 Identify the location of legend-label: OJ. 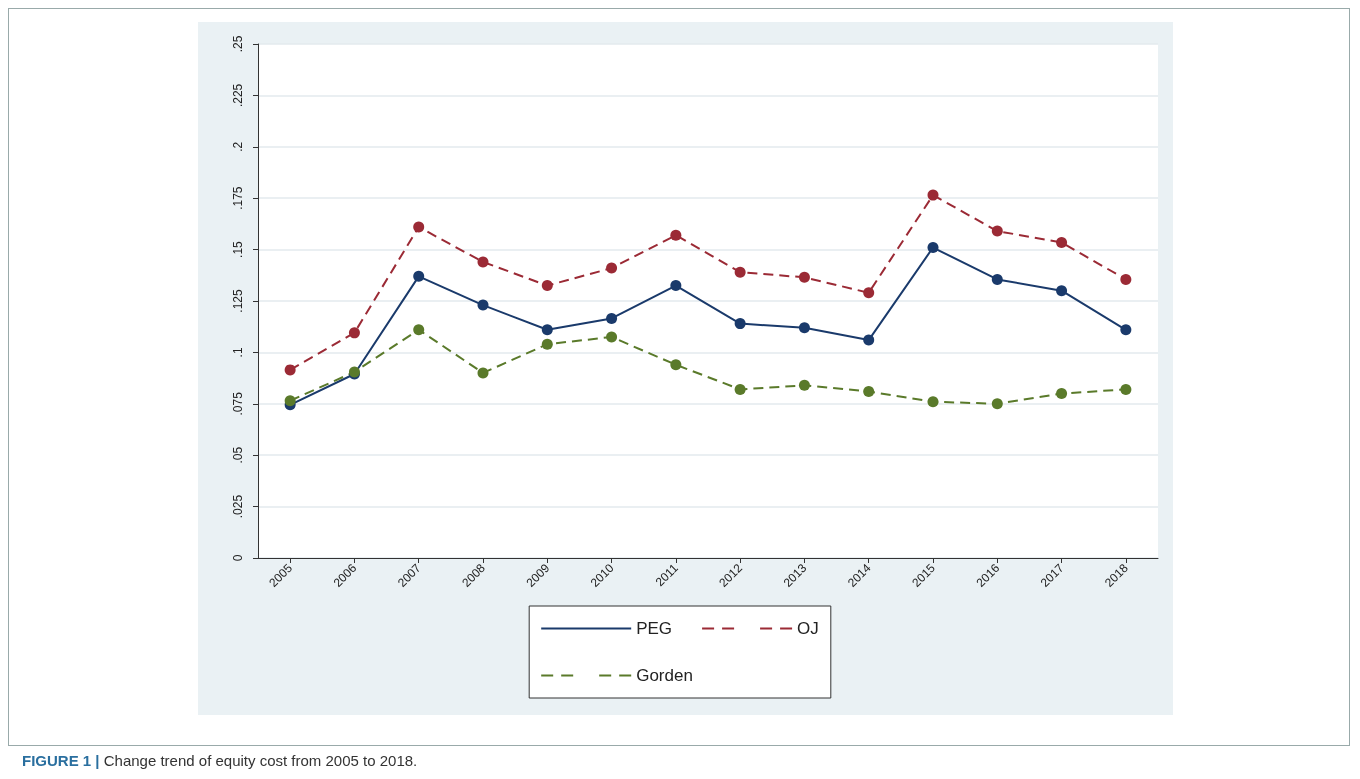
(808, 628).